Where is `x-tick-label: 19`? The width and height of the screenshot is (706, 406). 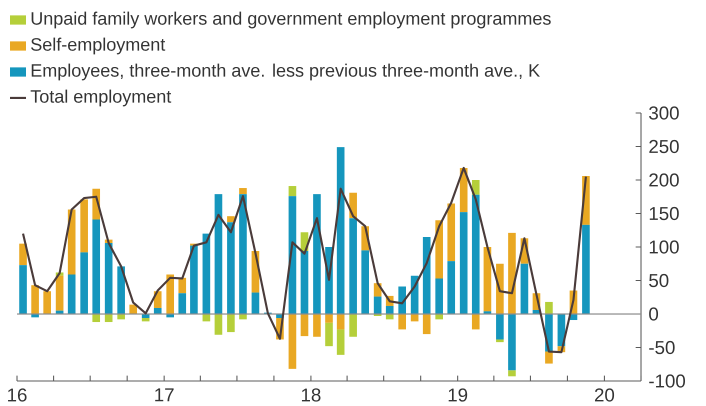
x-tick-label: 19 is located at coordinates (458, 395).